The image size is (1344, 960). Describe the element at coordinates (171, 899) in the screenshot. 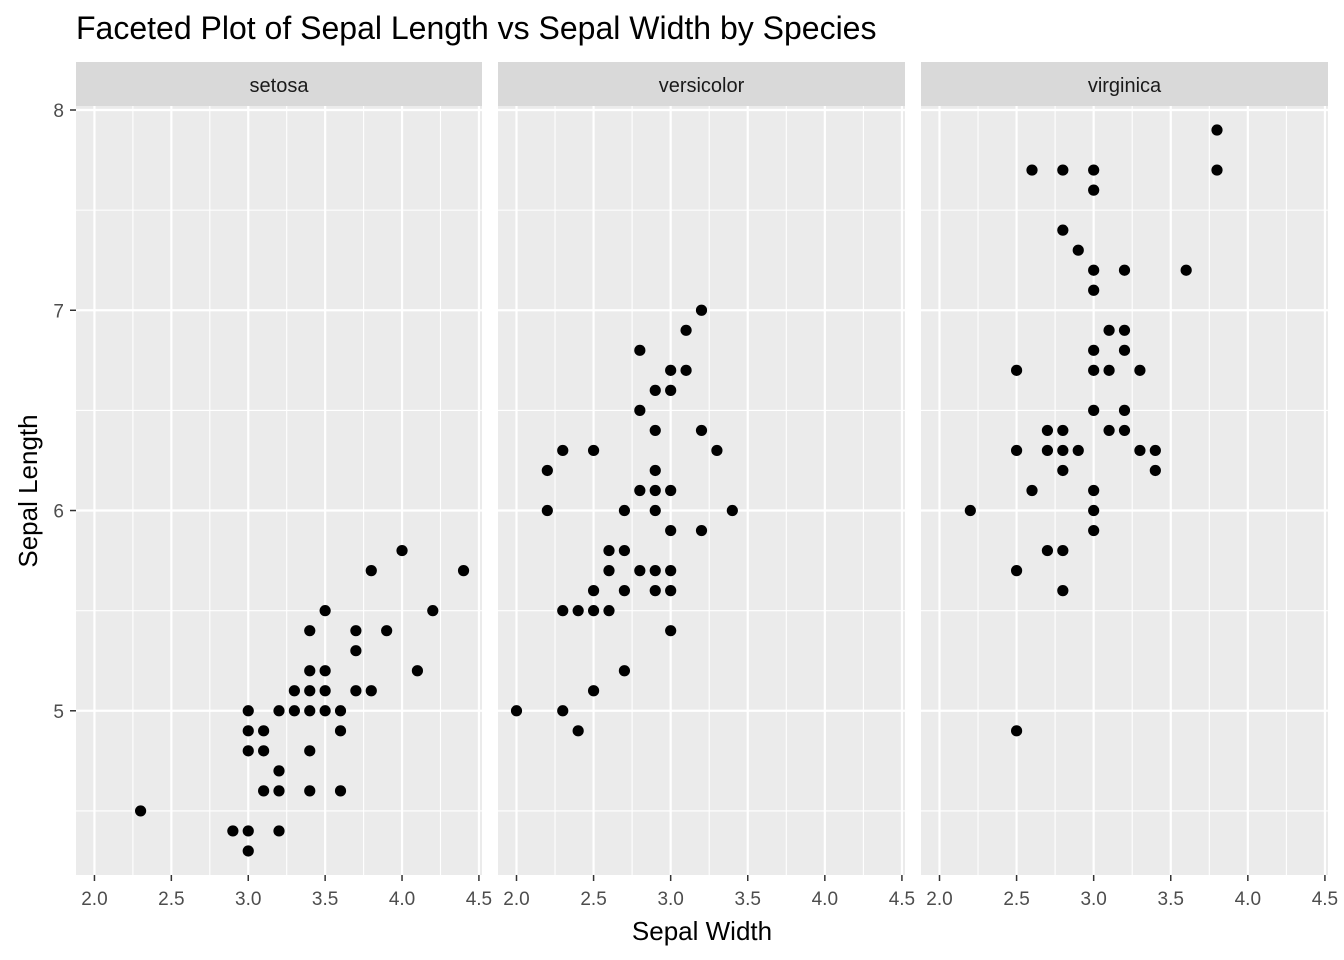

I see `x-tick-label: 2.5` at that location.